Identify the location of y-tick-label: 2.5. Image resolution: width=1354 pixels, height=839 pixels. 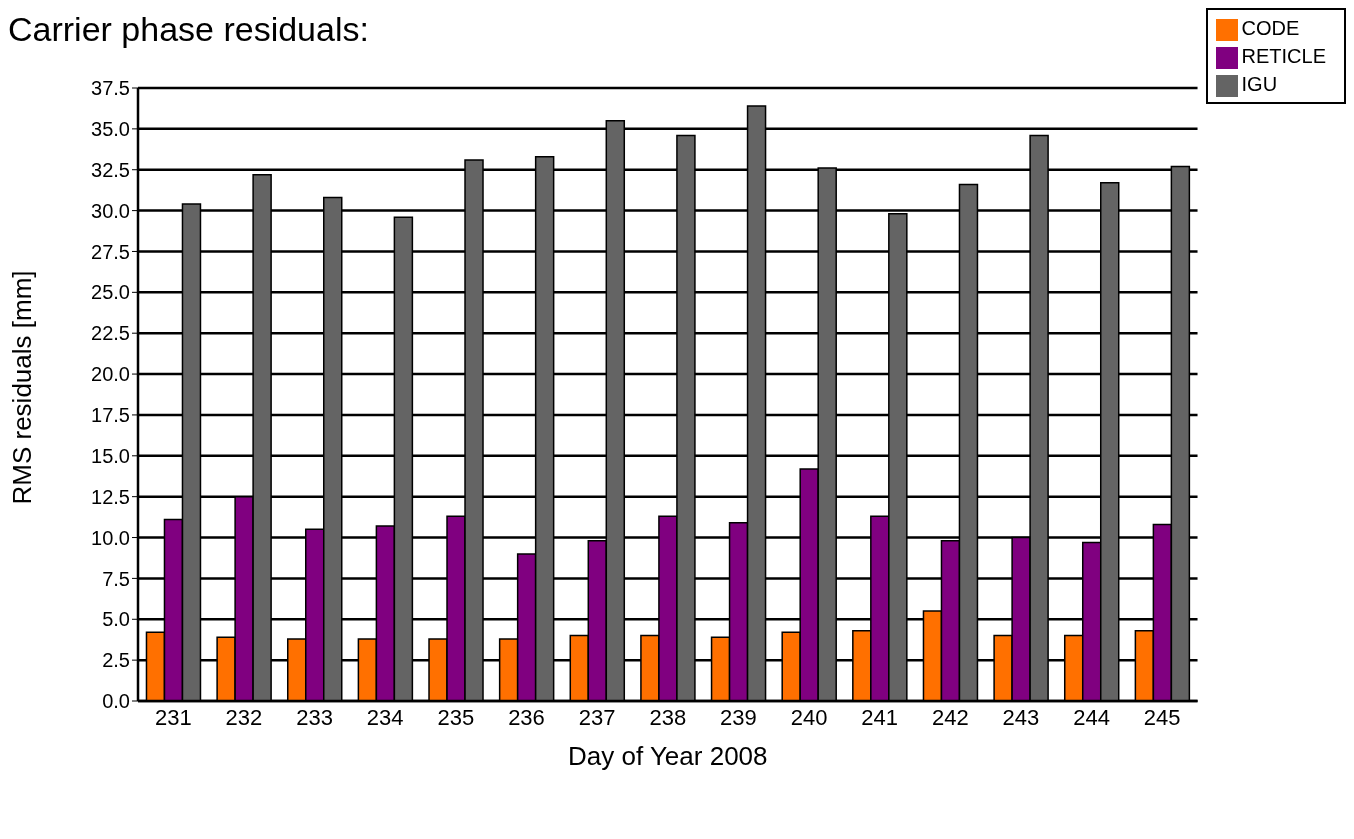
(116, 660).